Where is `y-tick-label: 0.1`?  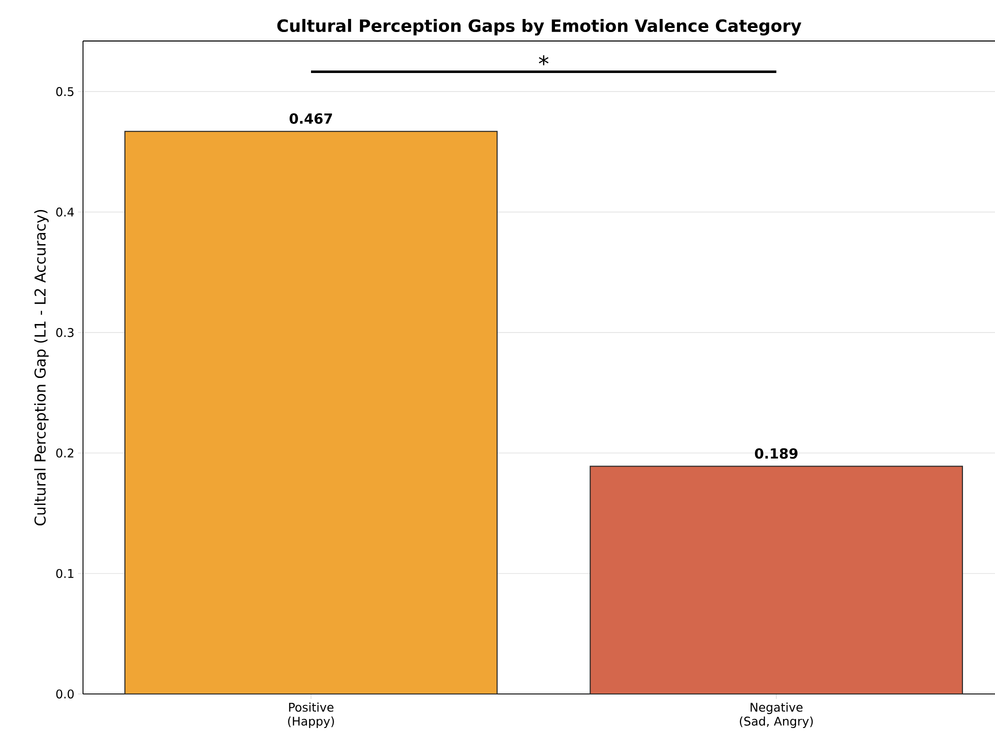 y-tick-label: 0.1 is located at coordinates (65, 573).